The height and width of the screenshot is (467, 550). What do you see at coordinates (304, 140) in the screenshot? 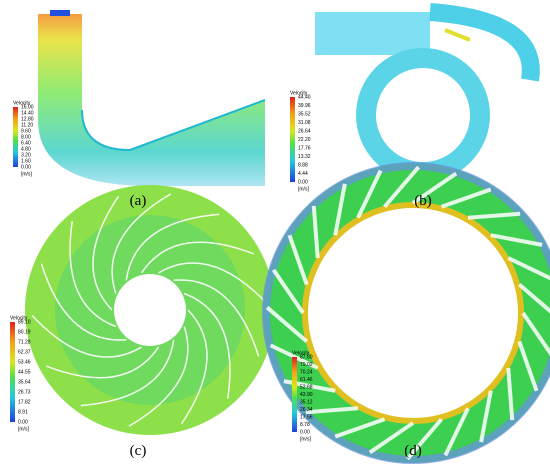
I see `legend-tick: 22.20` at bounding box center [304, 140].